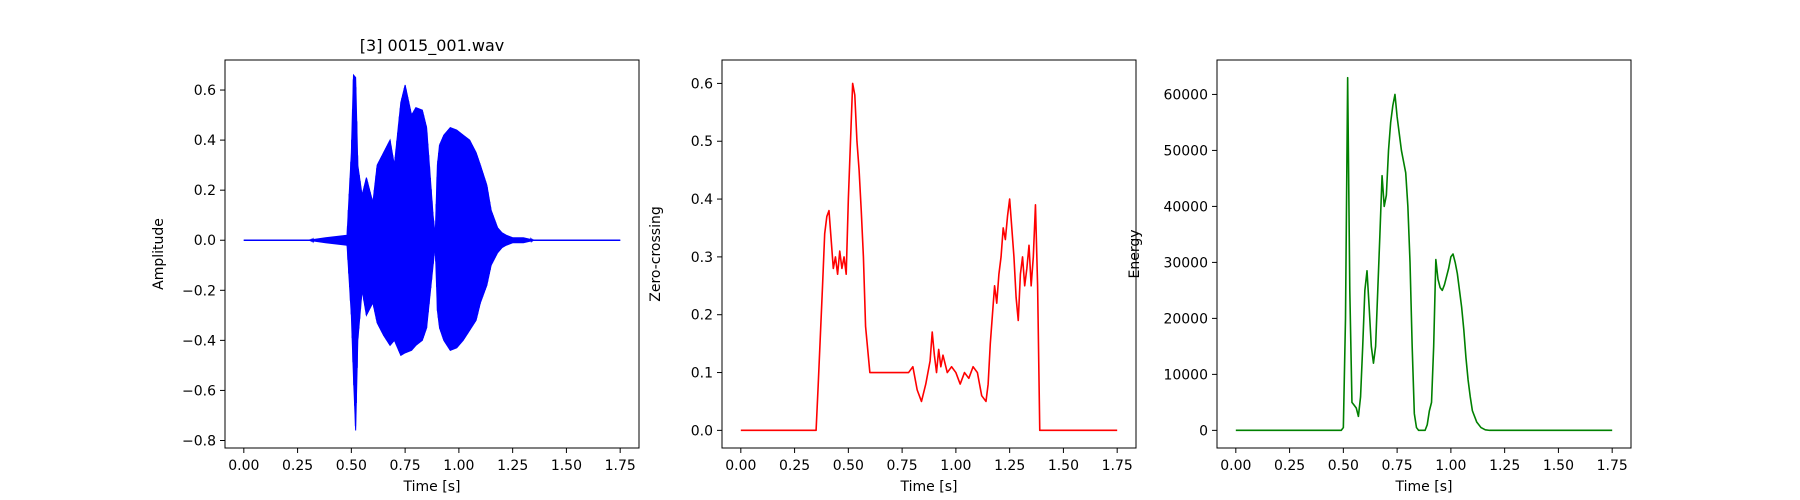 This screenshot has width=1800, height=500. I want to click on zero-crossing-ylabel: Zero-crossing, so click(656, 253).